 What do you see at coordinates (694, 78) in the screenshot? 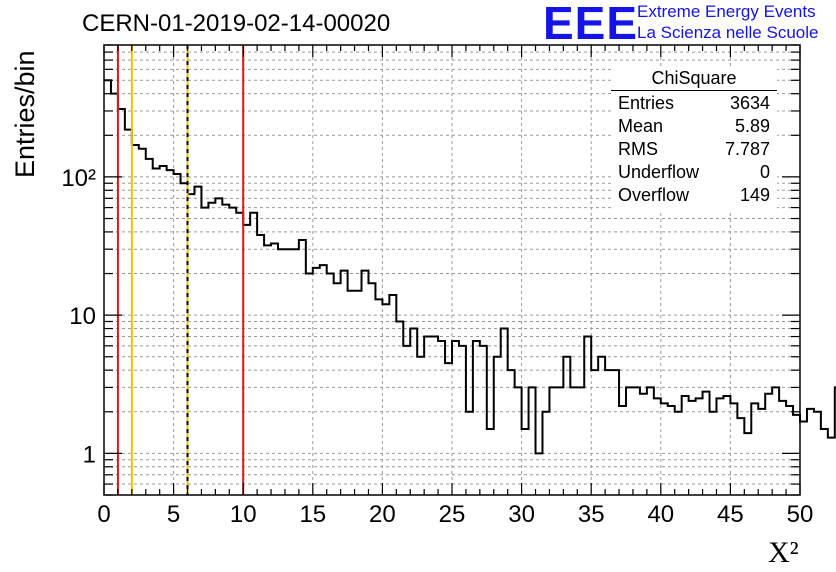
I see `stats-title: ChiSquare` at bounding box center [694, 78].